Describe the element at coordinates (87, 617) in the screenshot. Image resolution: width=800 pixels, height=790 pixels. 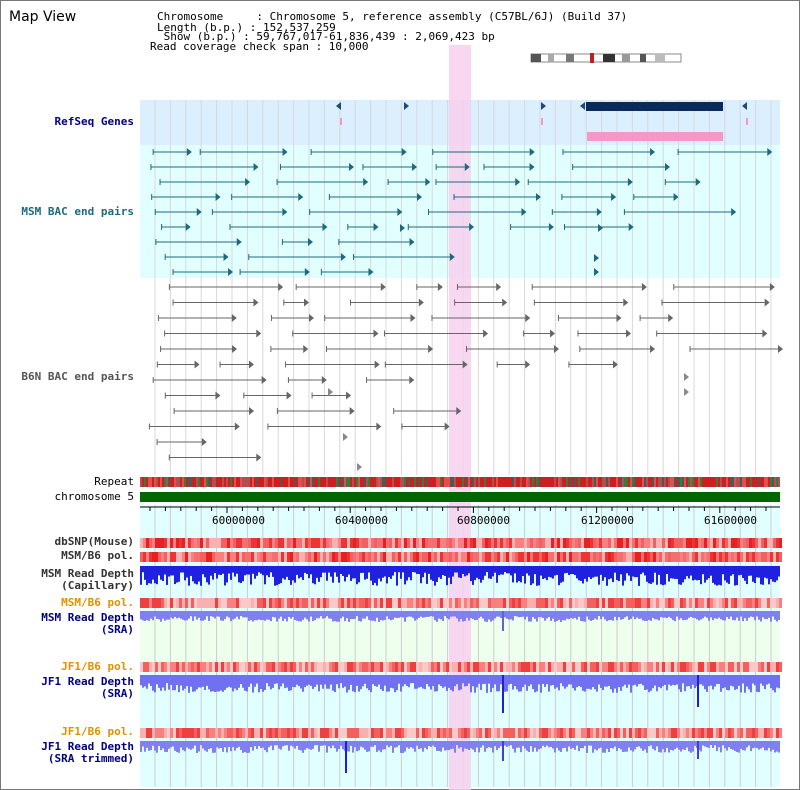
I see `track-label-msm-depth-sra: MSM Read Depth` at that location.